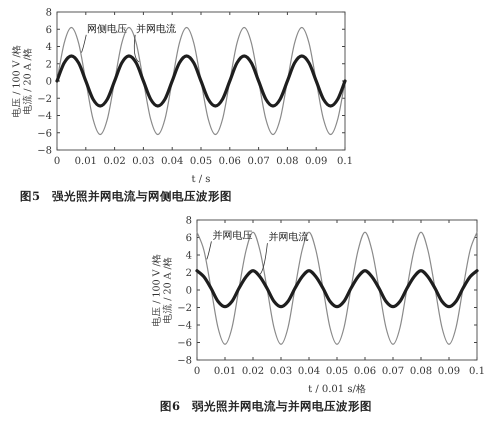 This screenshot has width=500, height=433. Describe the element at coordinates (201, 179) in the screenshot. I see `x-axis-title: t / s` at that location.